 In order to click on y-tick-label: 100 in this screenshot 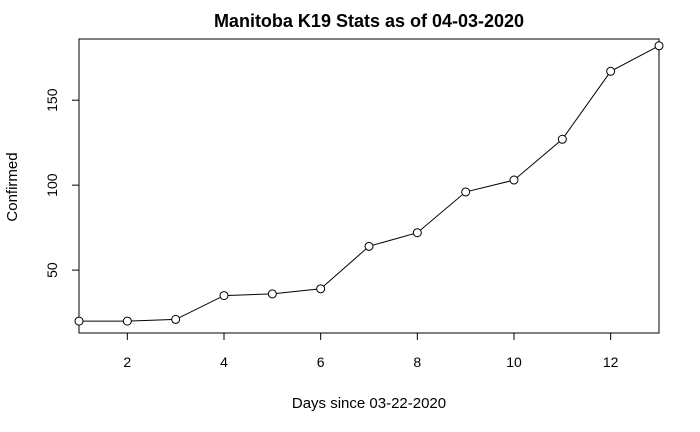, I will do `click(52, 185)`.